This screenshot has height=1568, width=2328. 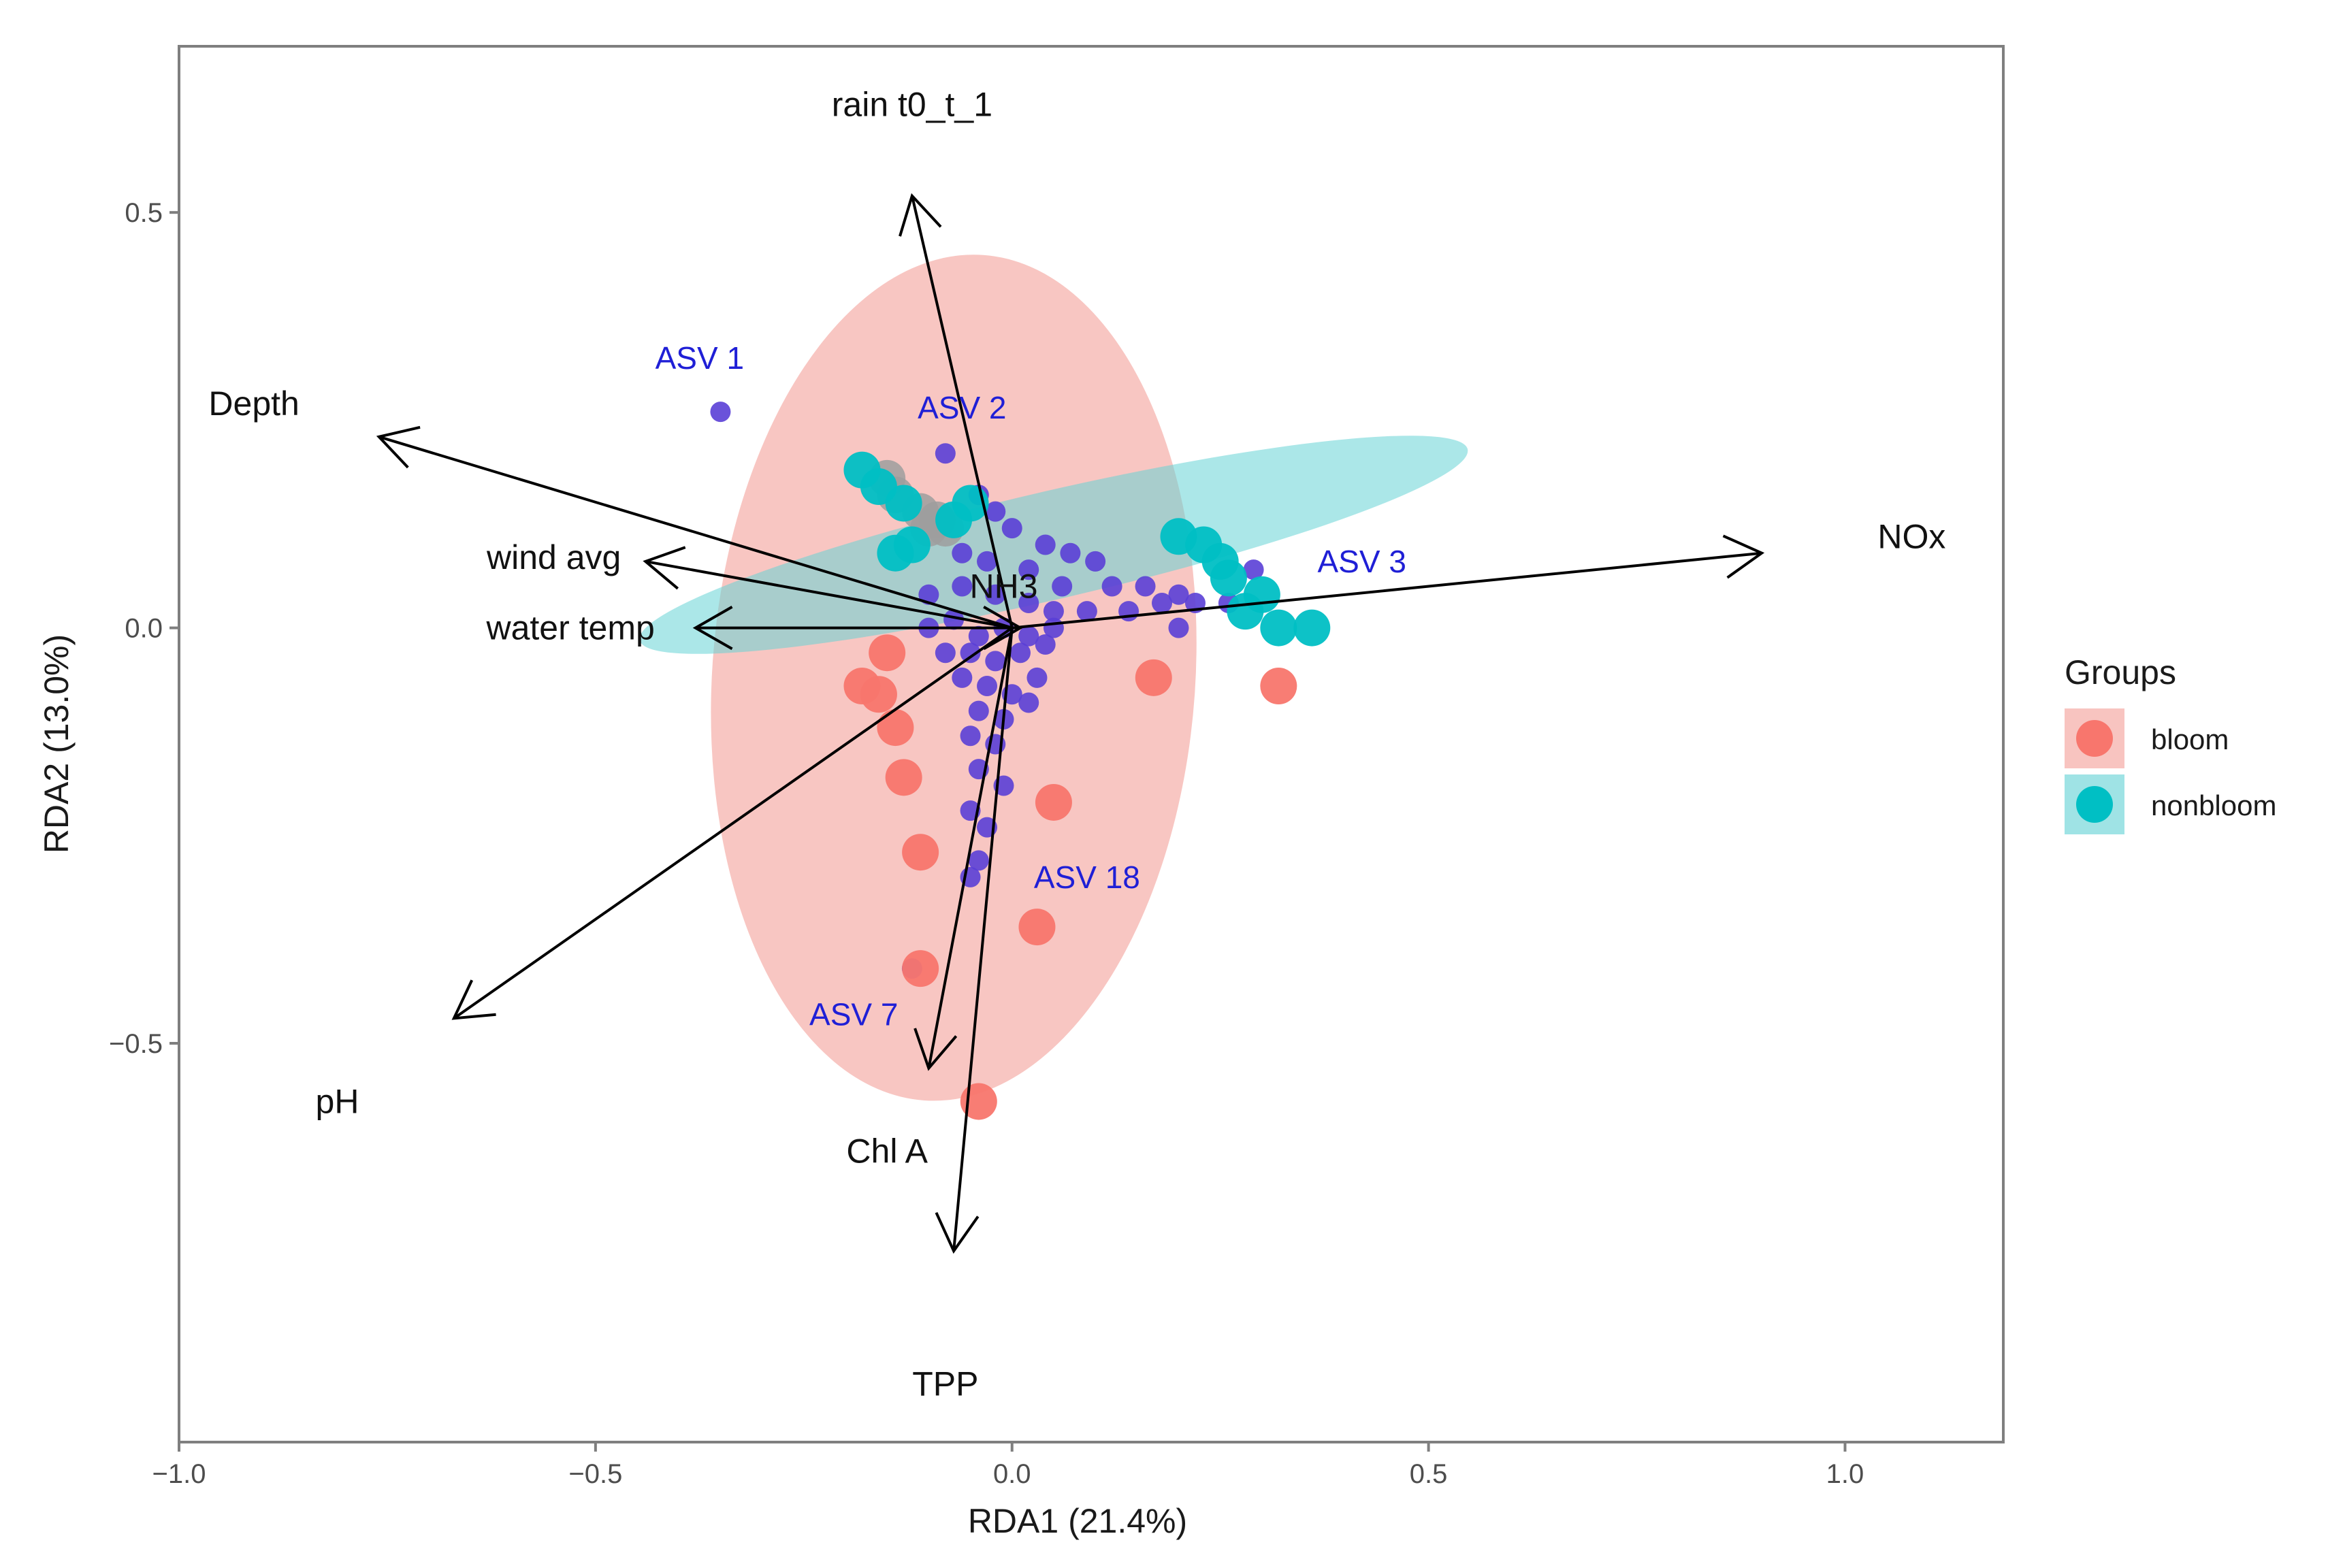 I want to click on x-tick-label: 0.5, so click(x=1429, y=1474).